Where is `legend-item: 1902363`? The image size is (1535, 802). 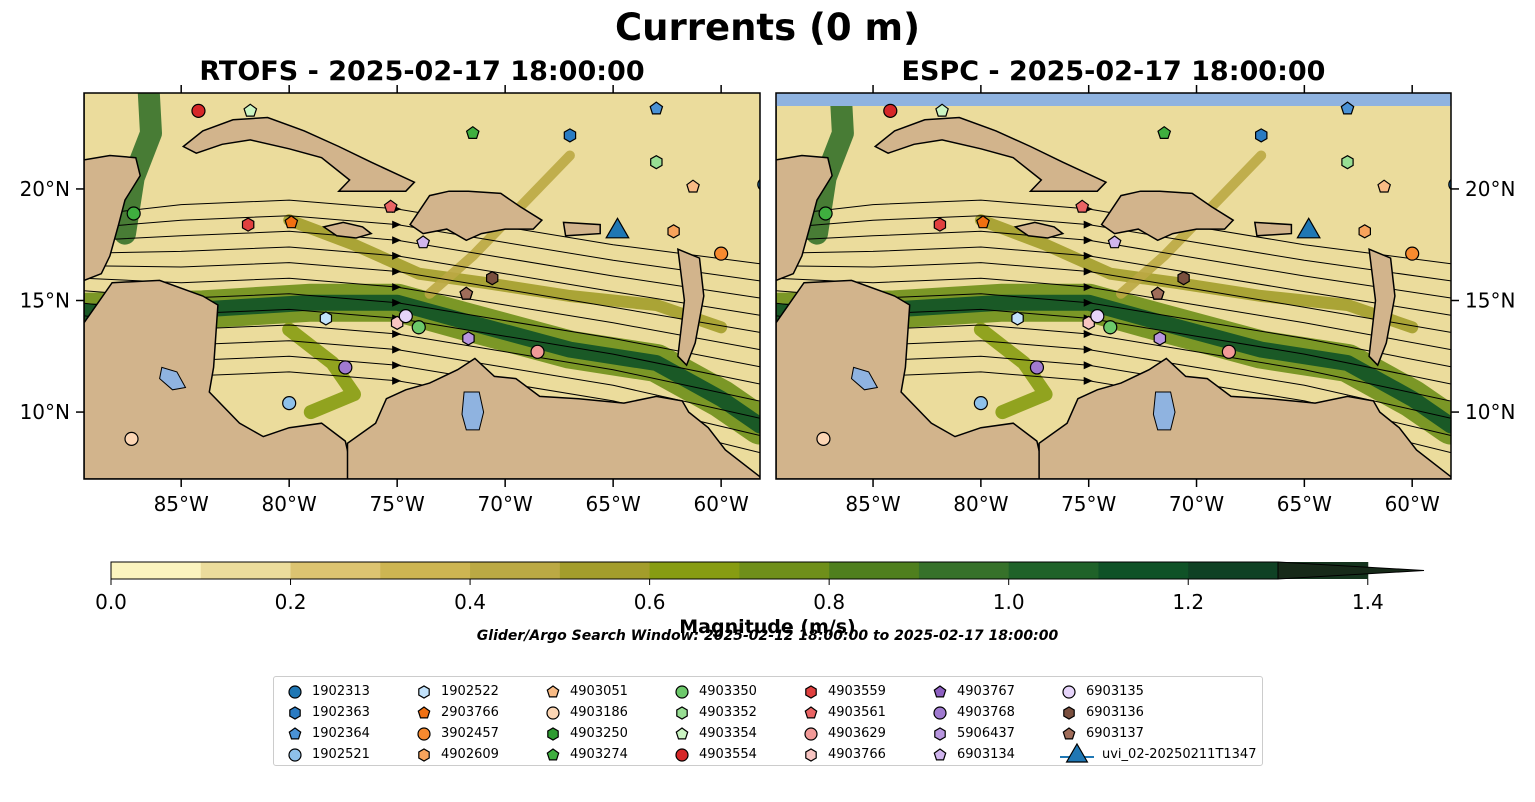
legend-item: 1902363 is located at coordinates (328, 712).